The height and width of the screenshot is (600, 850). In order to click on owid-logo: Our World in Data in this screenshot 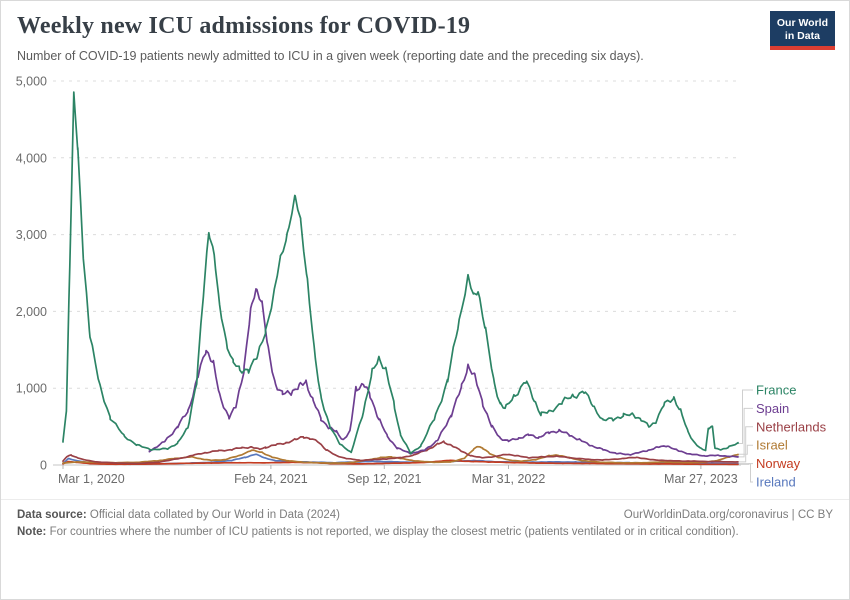, I will do `click(802, 31)`.